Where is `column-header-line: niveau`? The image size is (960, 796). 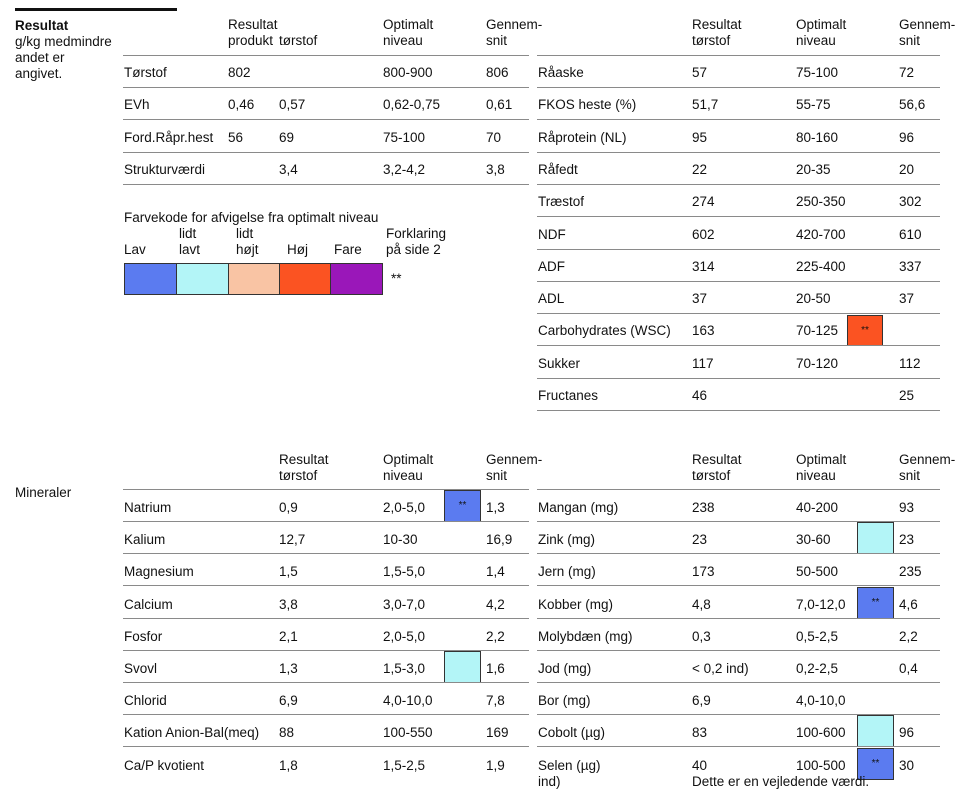
column-header-line: niveau is located at coordinates (816, 475).